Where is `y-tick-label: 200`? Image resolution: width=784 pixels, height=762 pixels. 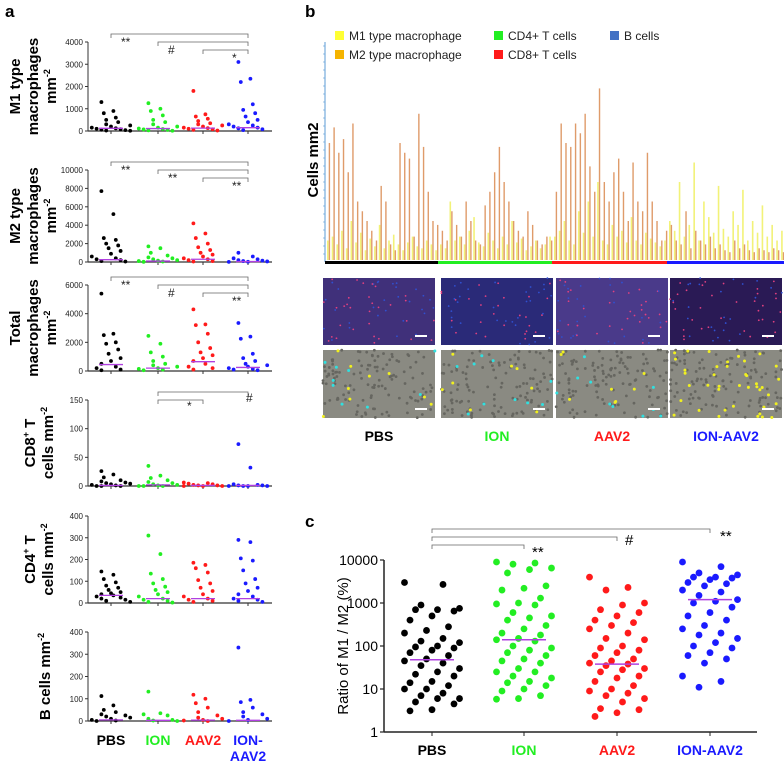 y-tick-label: 200 is located at coordinates (77, 560).